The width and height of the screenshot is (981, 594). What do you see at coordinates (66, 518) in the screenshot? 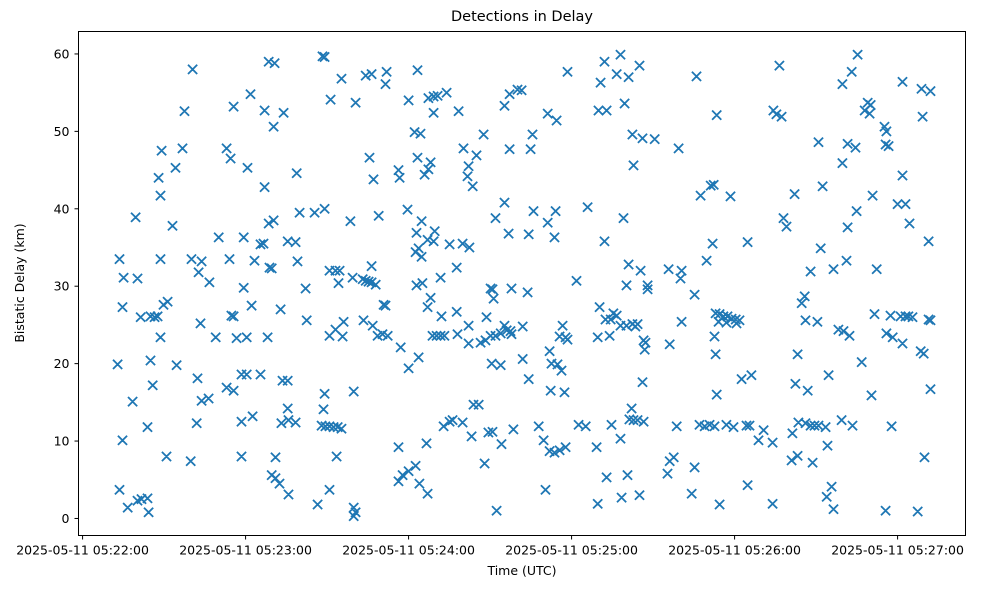
I see `y-tick-label: 0` at bounding box center [66, 518].